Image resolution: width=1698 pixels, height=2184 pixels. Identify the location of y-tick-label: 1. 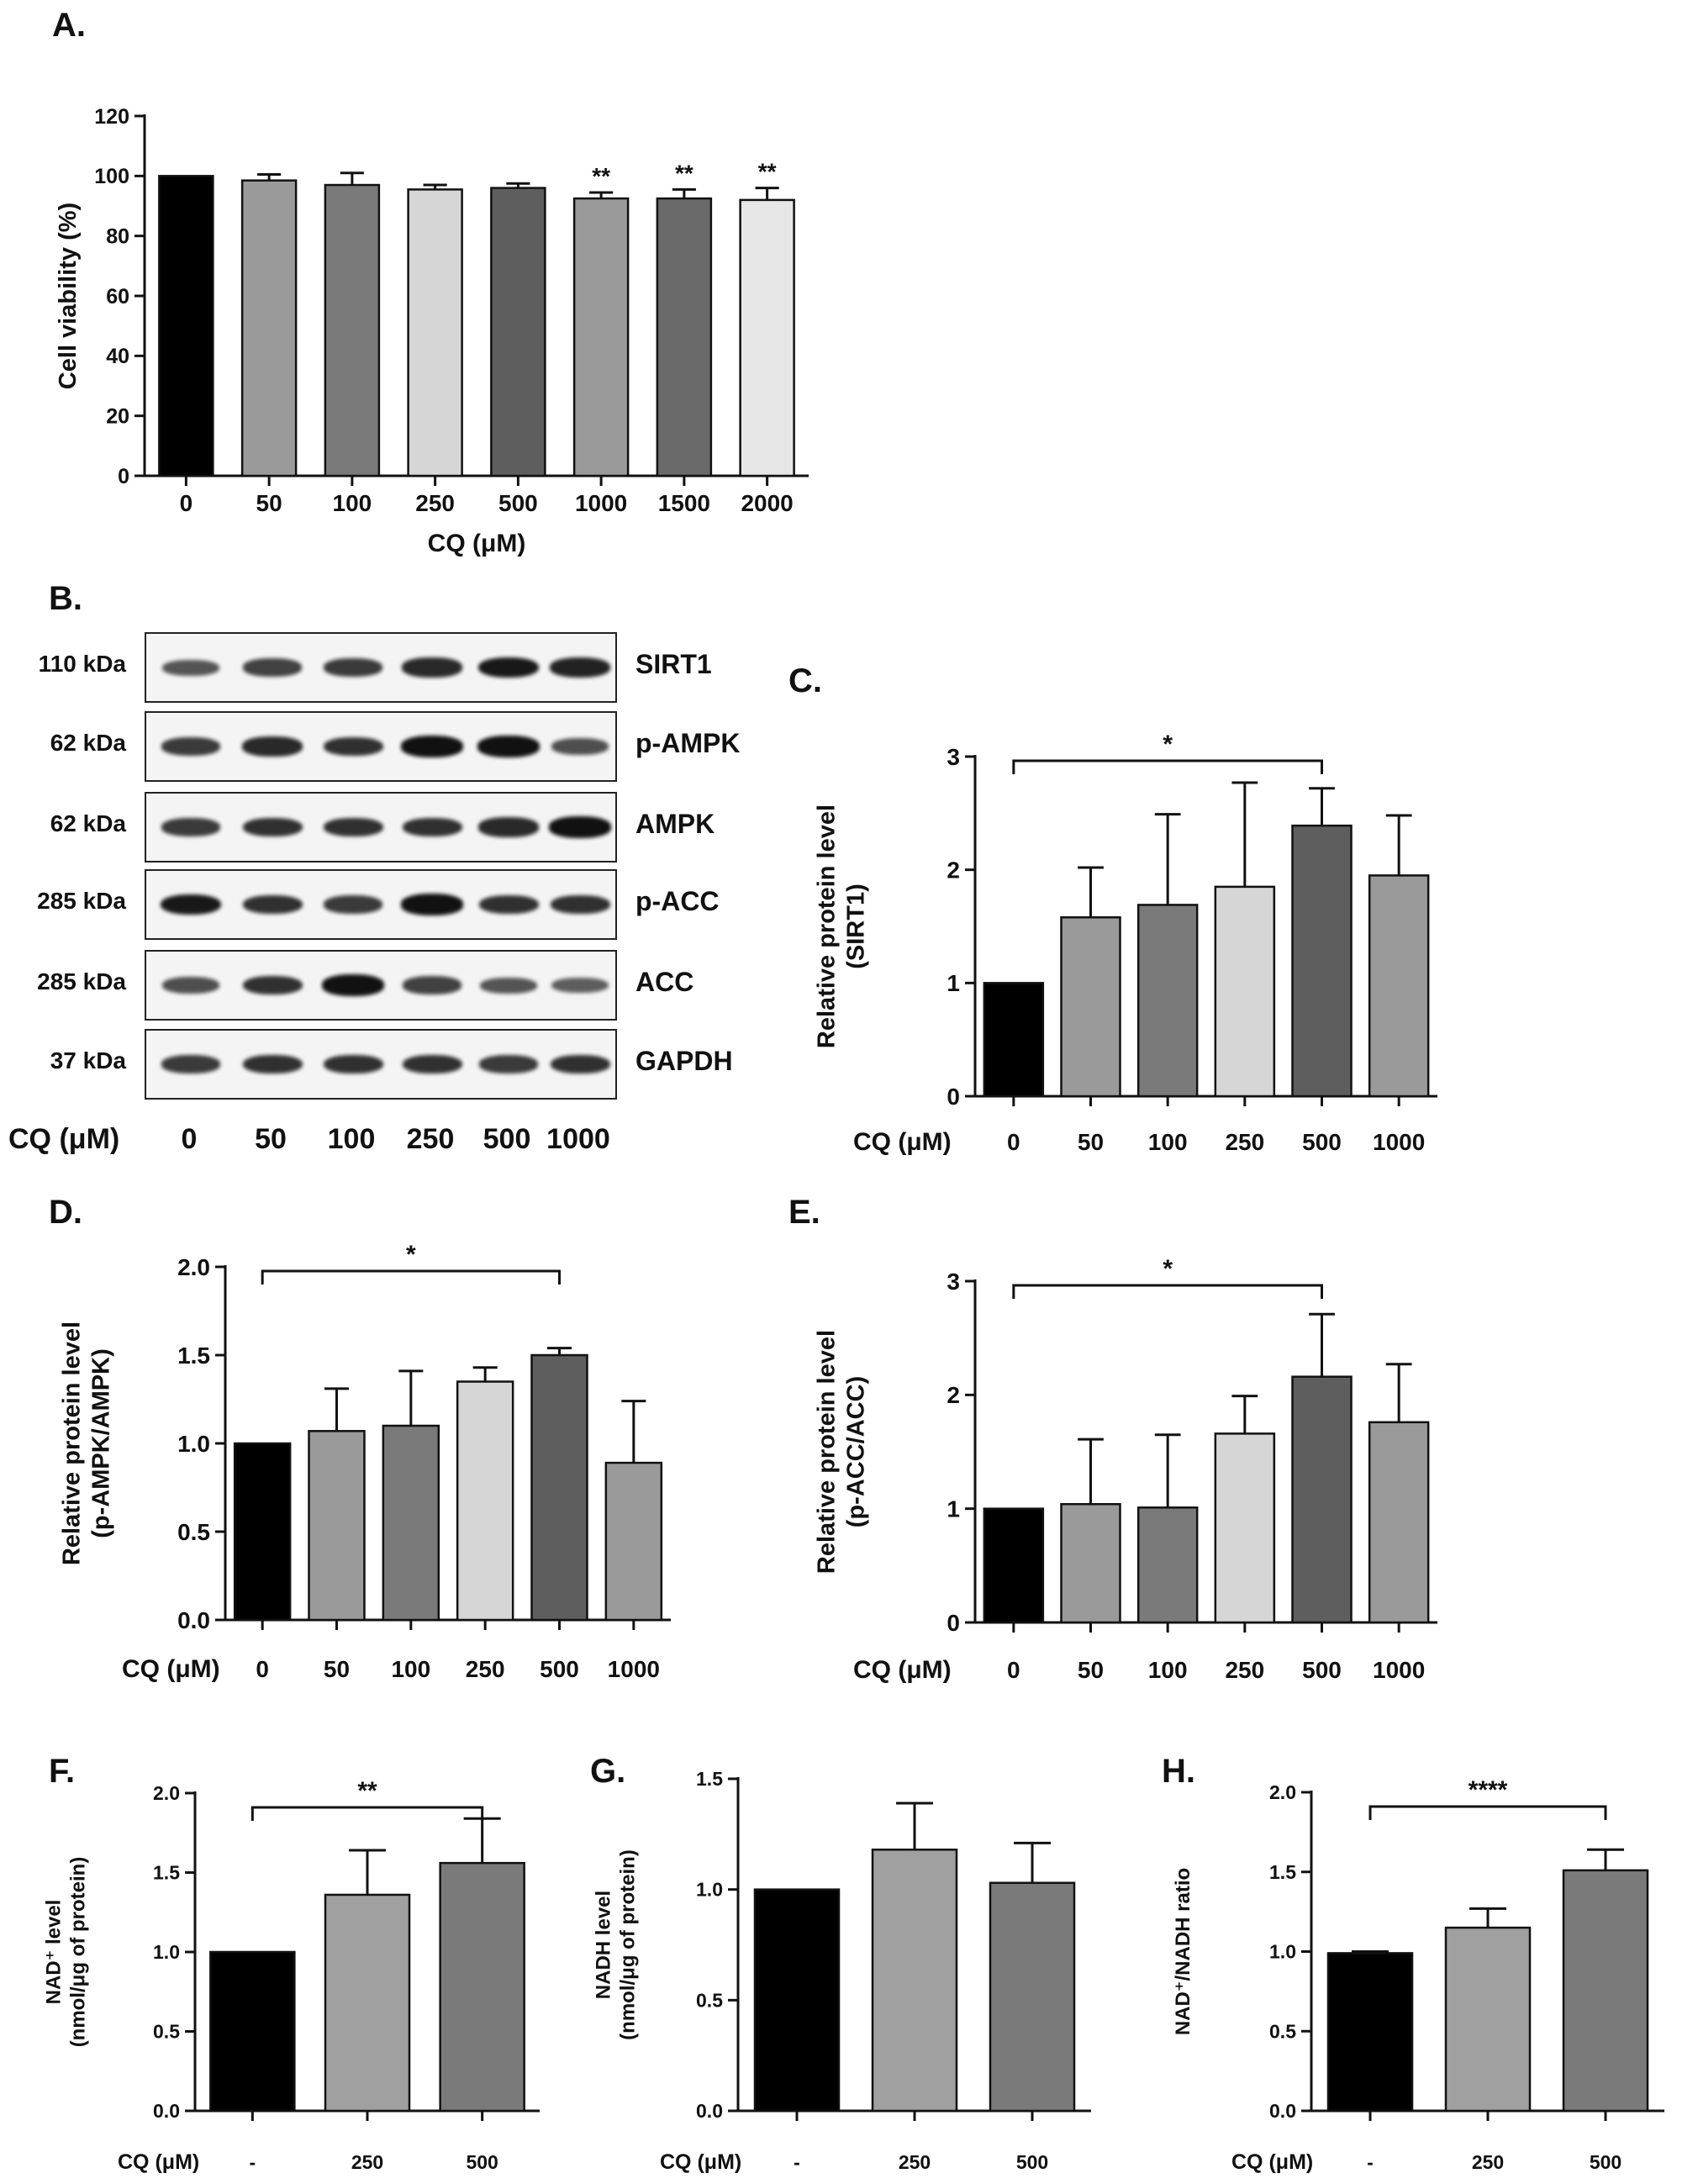
(953, 983).